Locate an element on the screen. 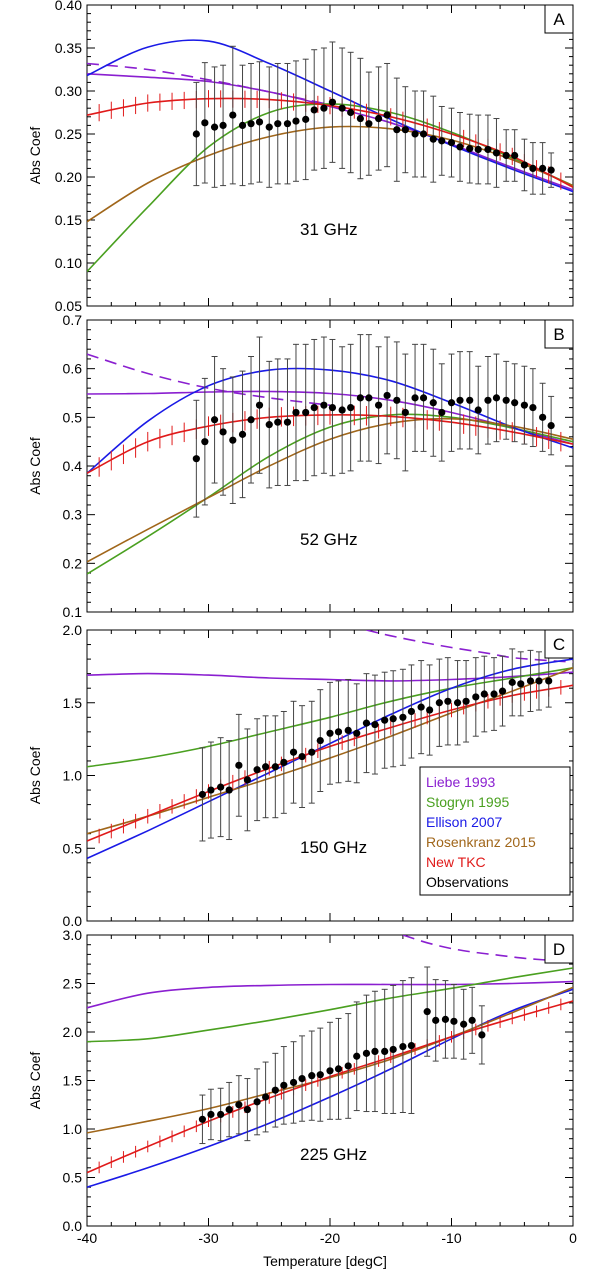  series-line-rosenkranz-2015 is located at coordinates (330, 174).